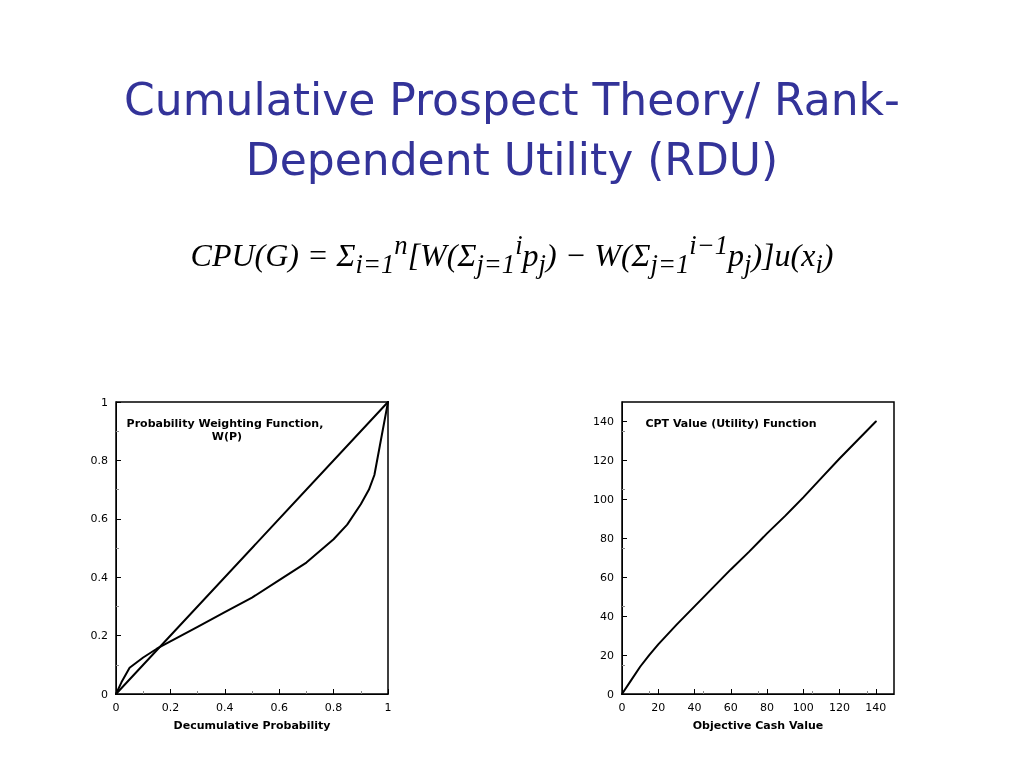 The height and width of the screenshot is (768, 1024). I want to click on x-tick-label: 1, so click(388, 707).